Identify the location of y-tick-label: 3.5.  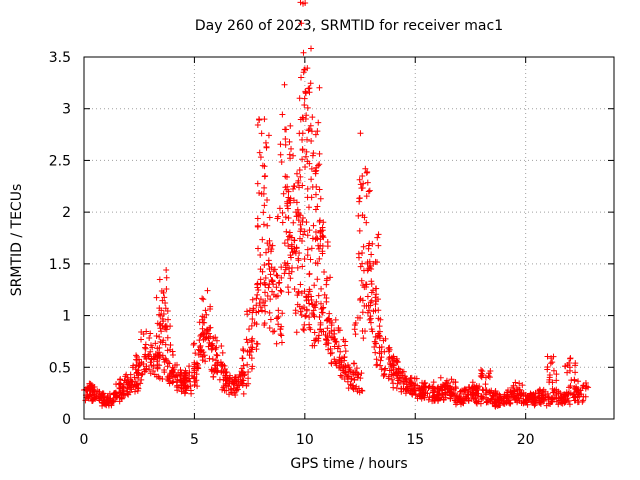
(60, 58).